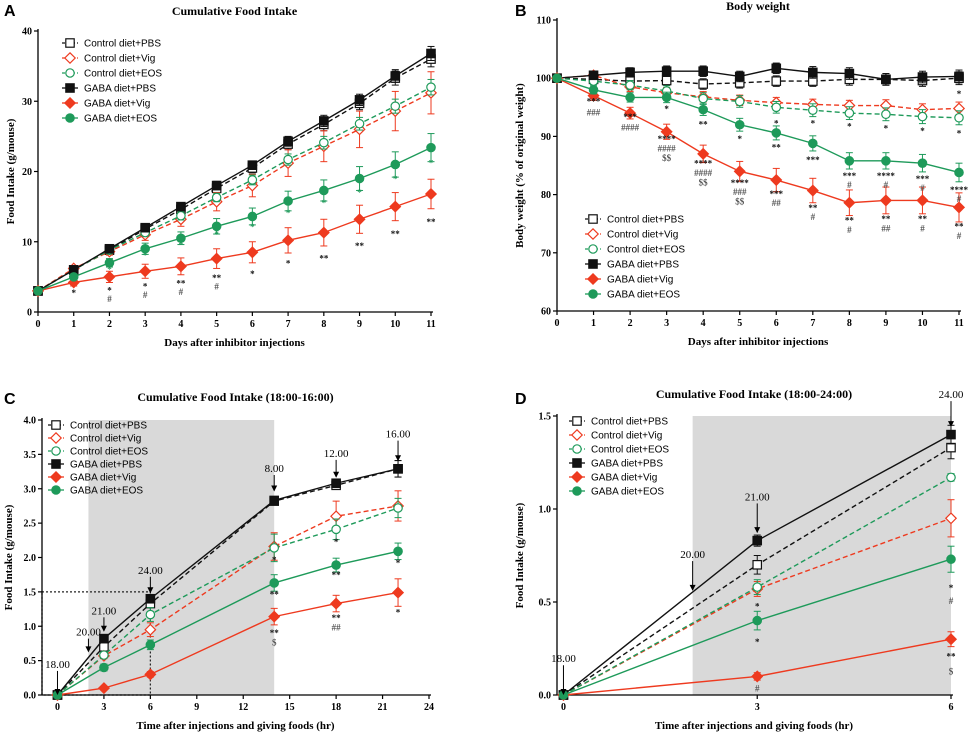 The width and height of the screenshot is (969, 736). What do you see at coordinates (754, 394) in the screenshot?
I see `chart-title: Cumulative Food Intake (18:00-24:00)` at bounding box center [754, 394].